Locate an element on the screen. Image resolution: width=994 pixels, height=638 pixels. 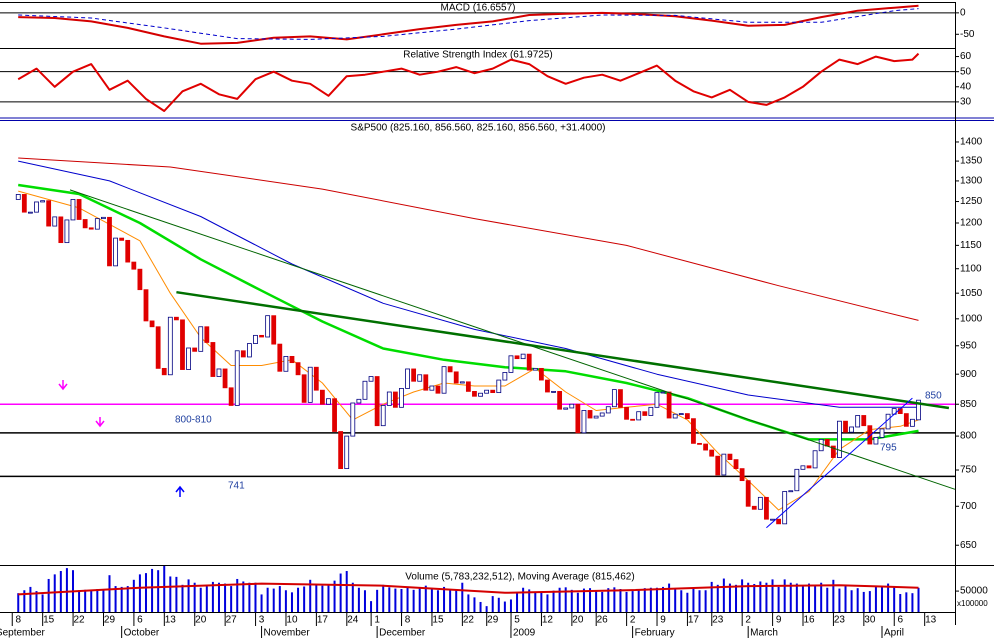
annotation: 741 is located at coordinates (236, 486).